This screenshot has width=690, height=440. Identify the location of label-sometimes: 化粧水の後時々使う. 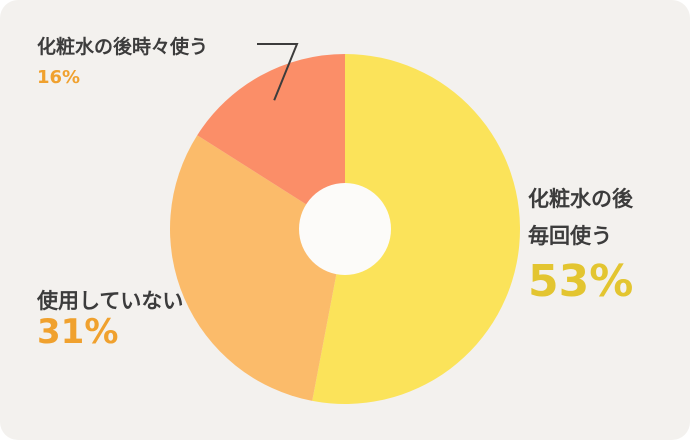
(123, 47).